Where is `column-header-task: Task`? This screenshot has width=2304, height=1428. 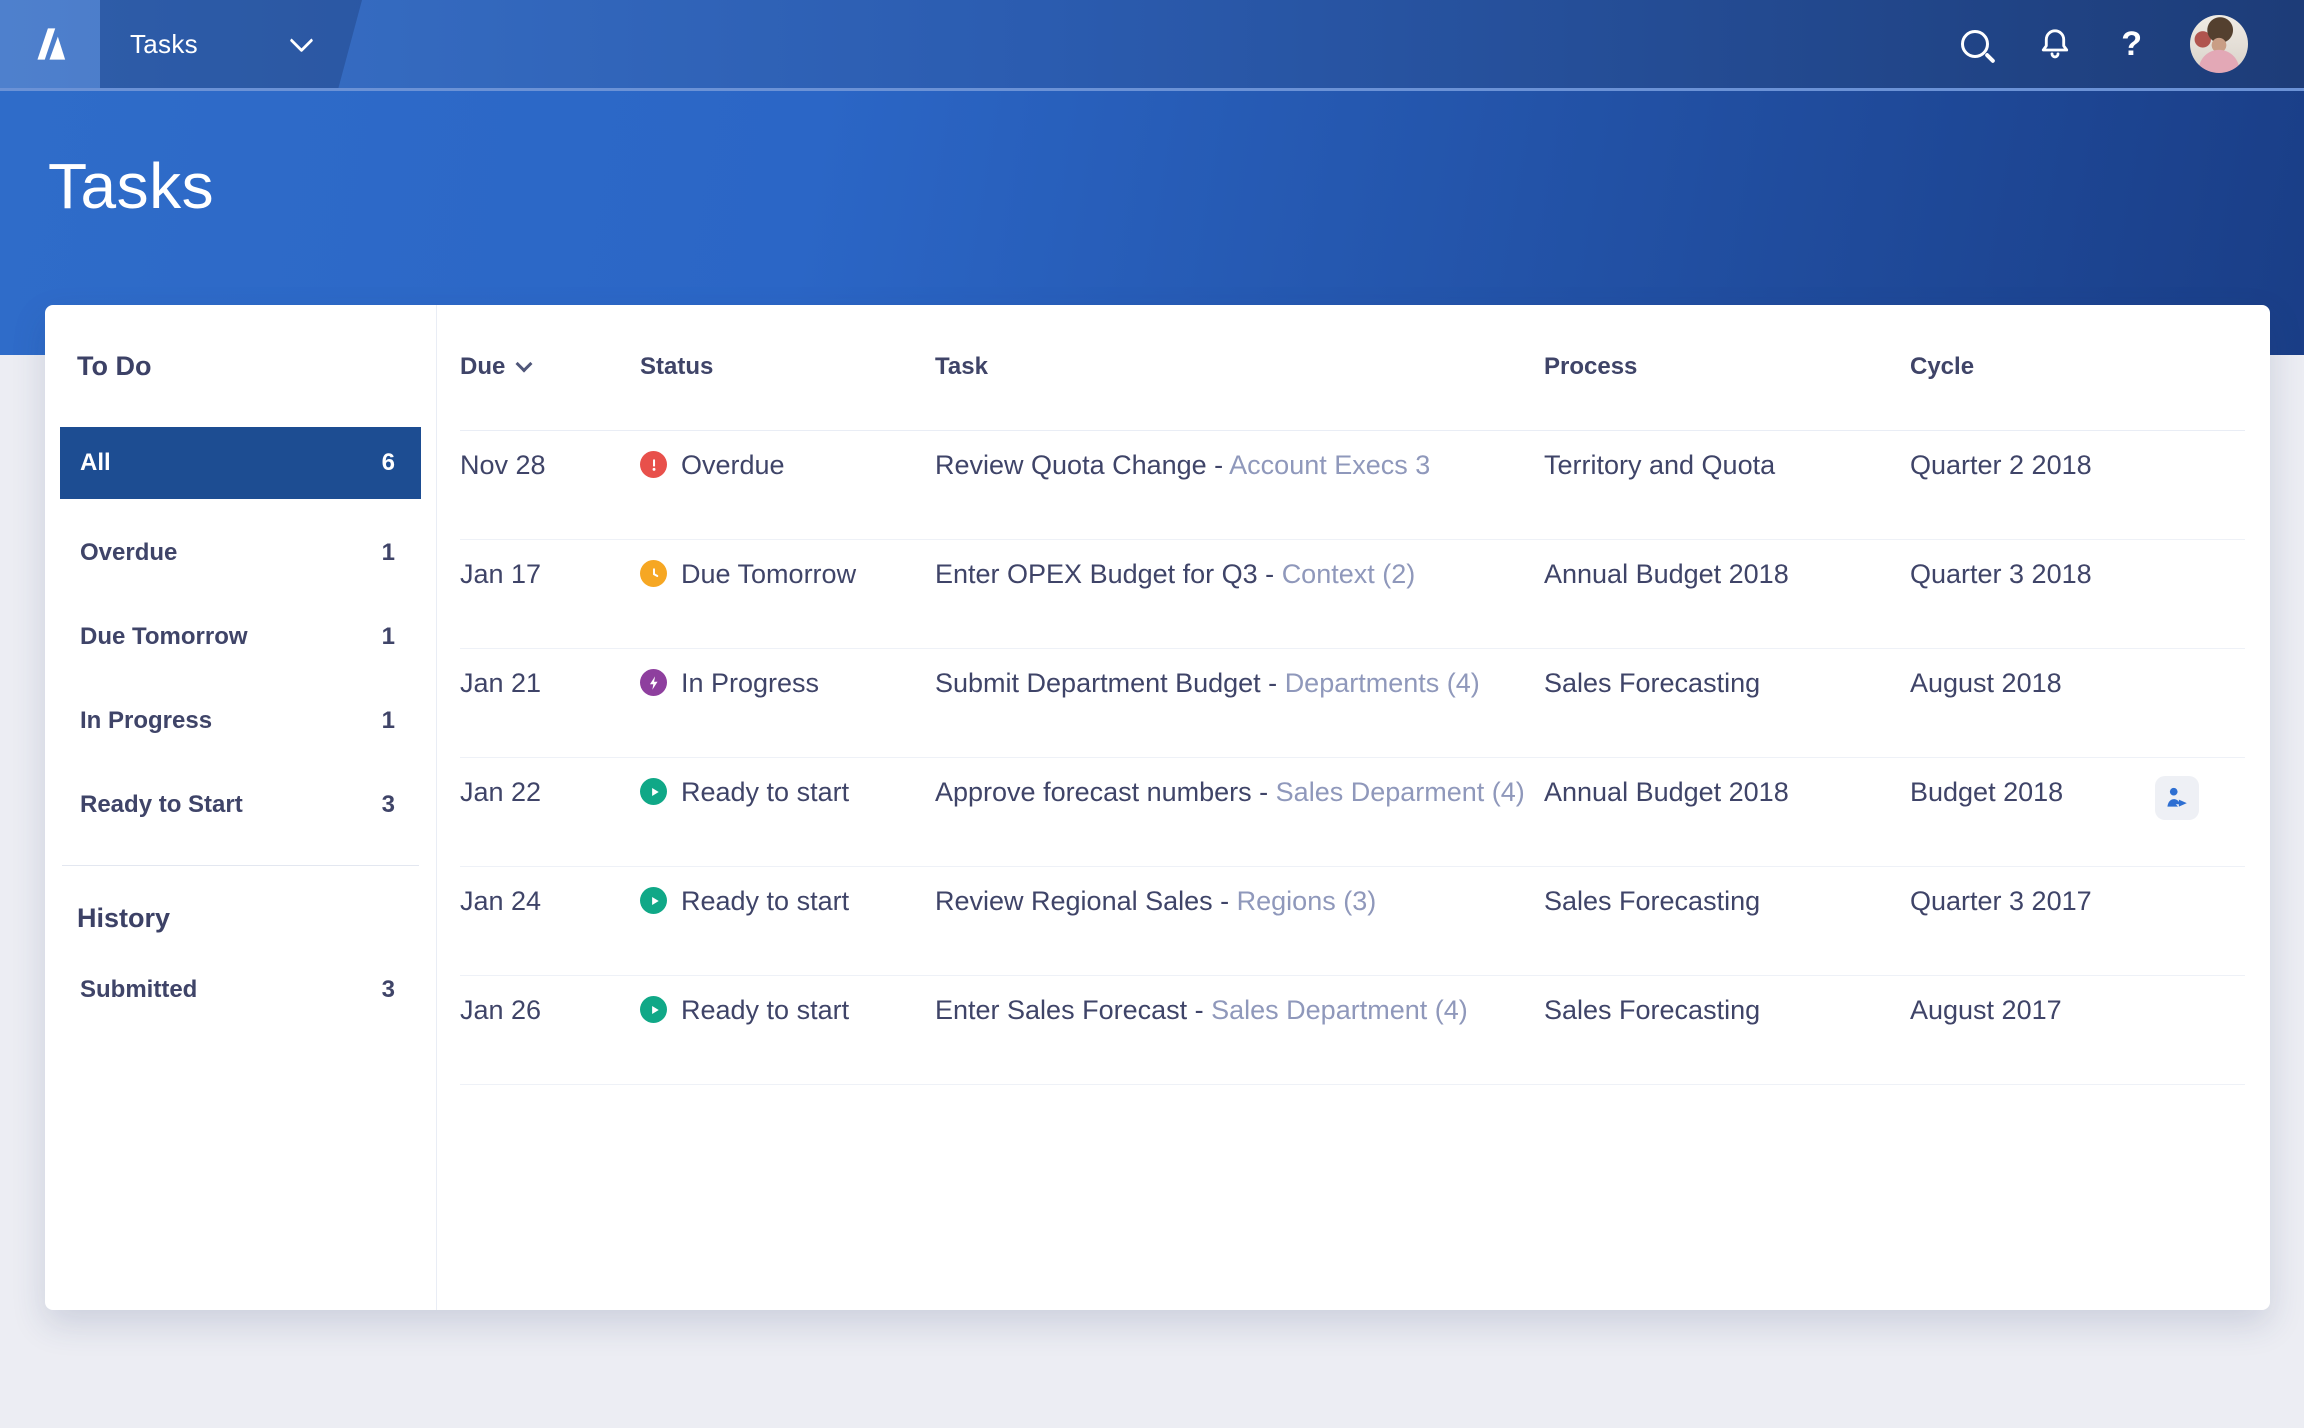 column-header-task: Task is located at coordinates (961, 366).